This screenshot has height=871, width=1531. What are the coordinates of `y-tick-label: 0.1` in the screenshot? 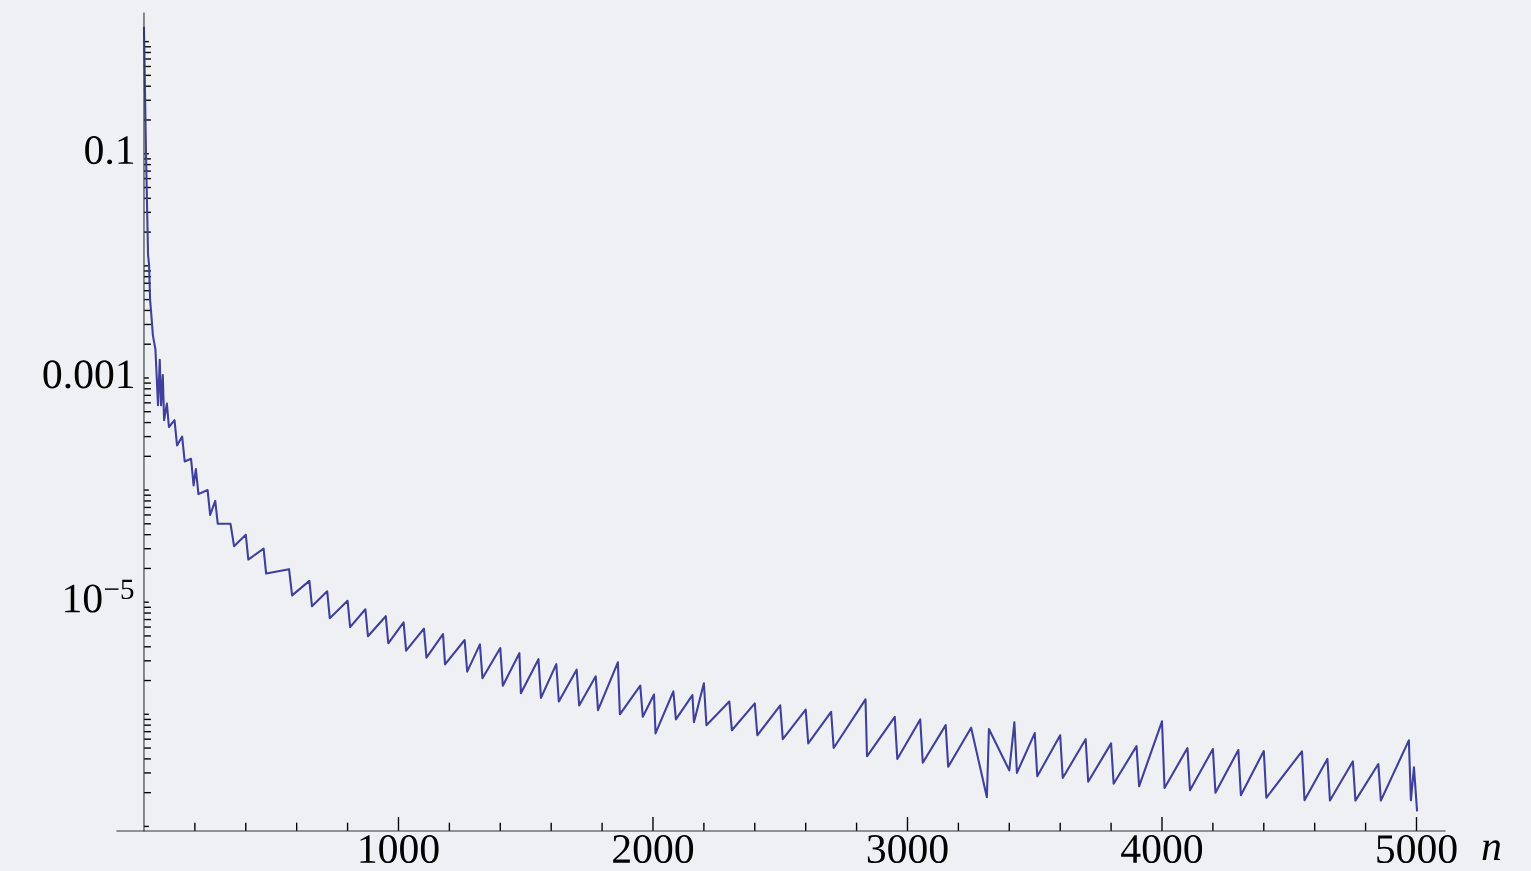 It's located at (109, 150).